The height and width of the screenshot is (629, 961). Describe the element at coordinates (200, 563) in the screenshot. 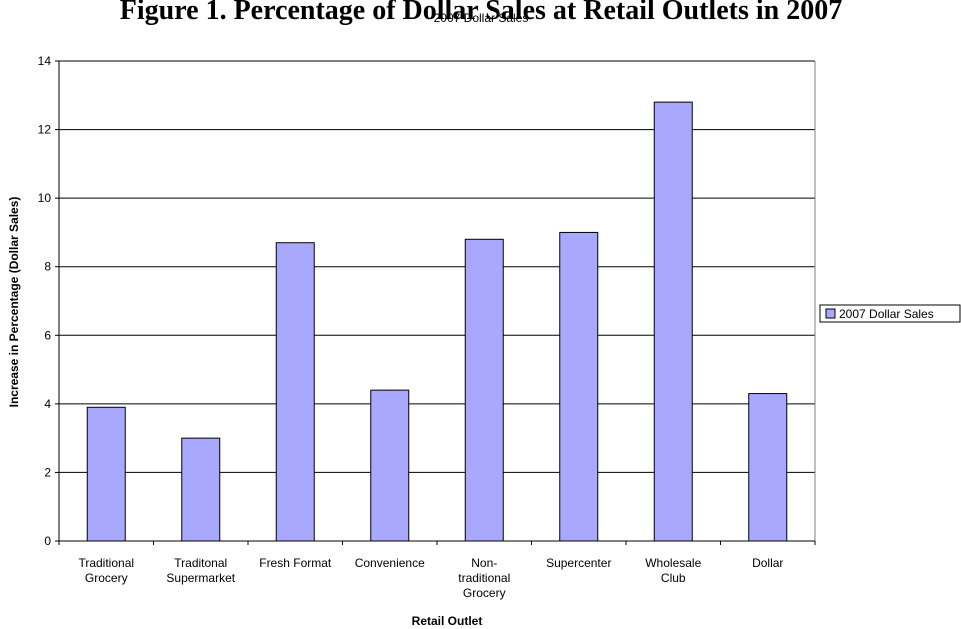

I see `x-tick-label-line: Traditonal` at that location.